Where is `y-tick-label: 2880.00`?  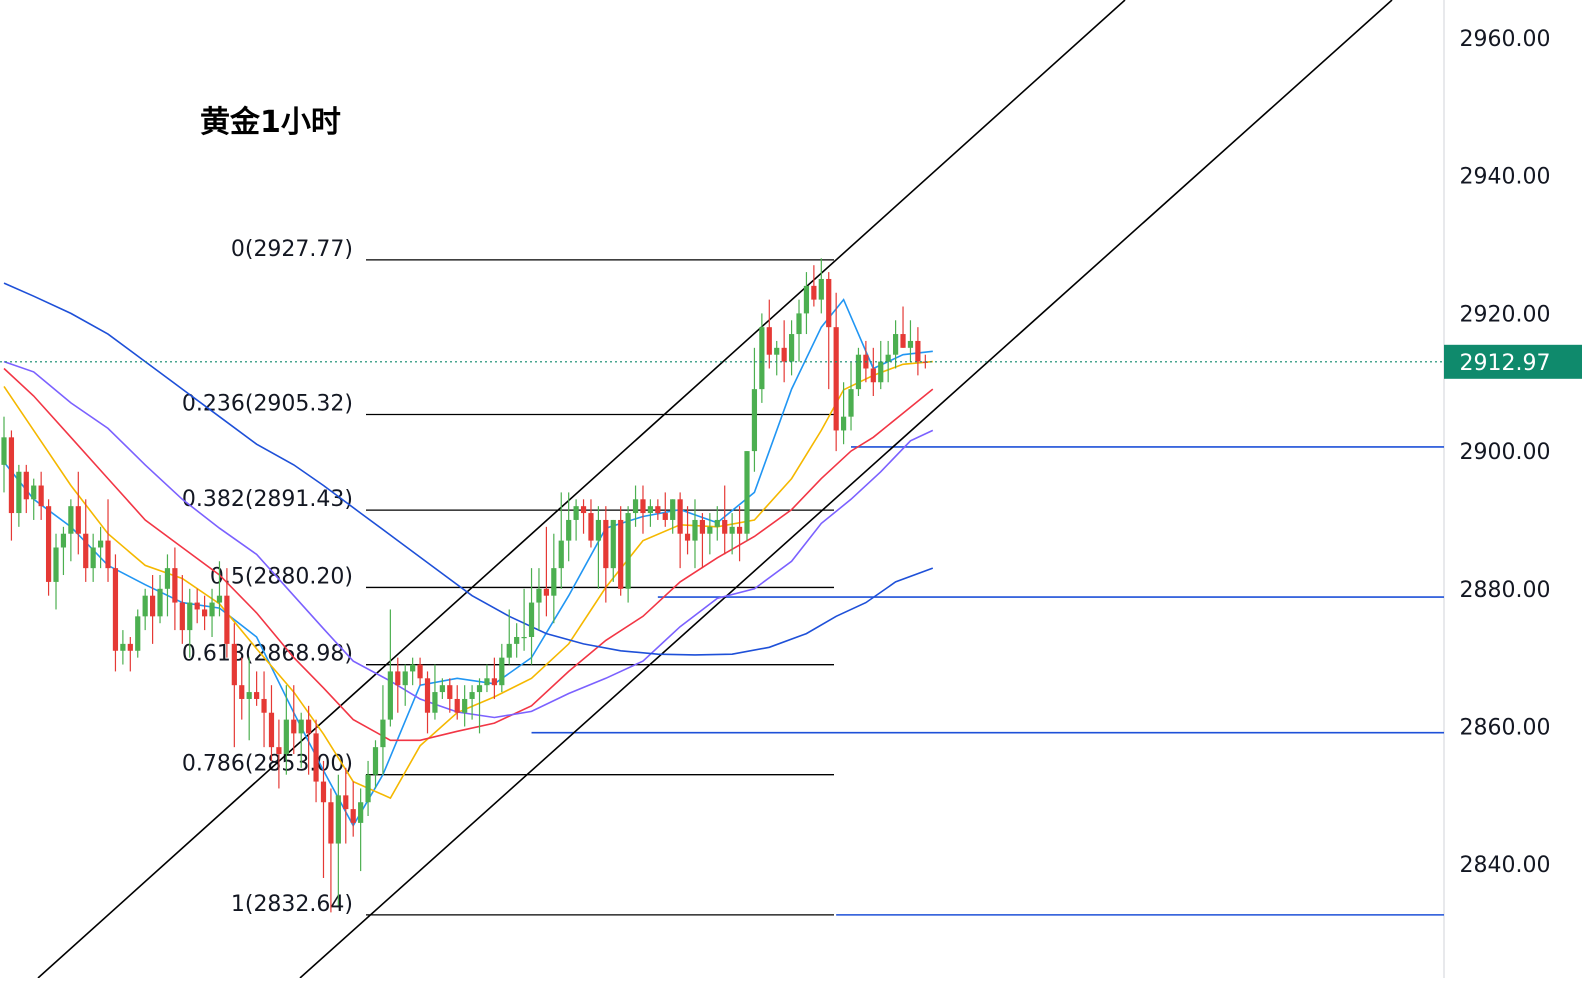
y-tick-label: 2880.00 is located at coordinates (1505, 590).